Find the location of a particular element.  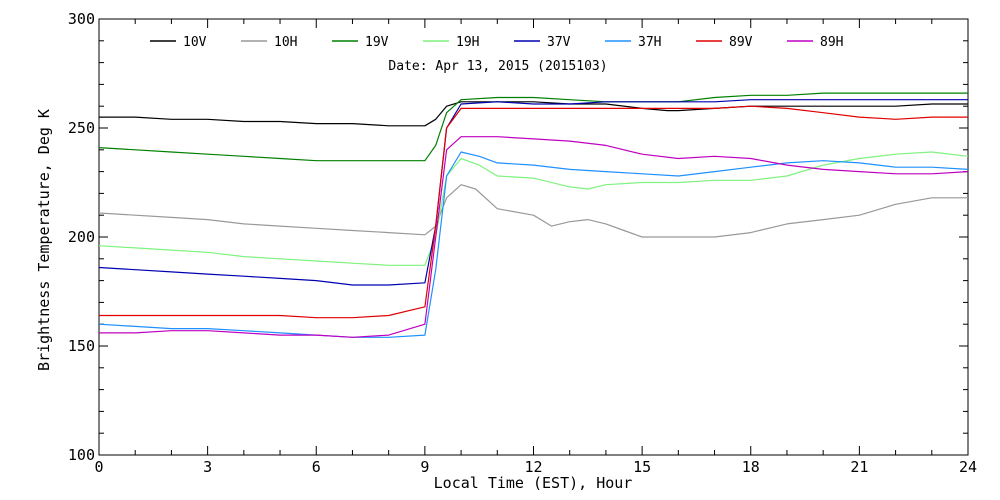

x-tick-label: 21 is located at coordinates (859, 467).